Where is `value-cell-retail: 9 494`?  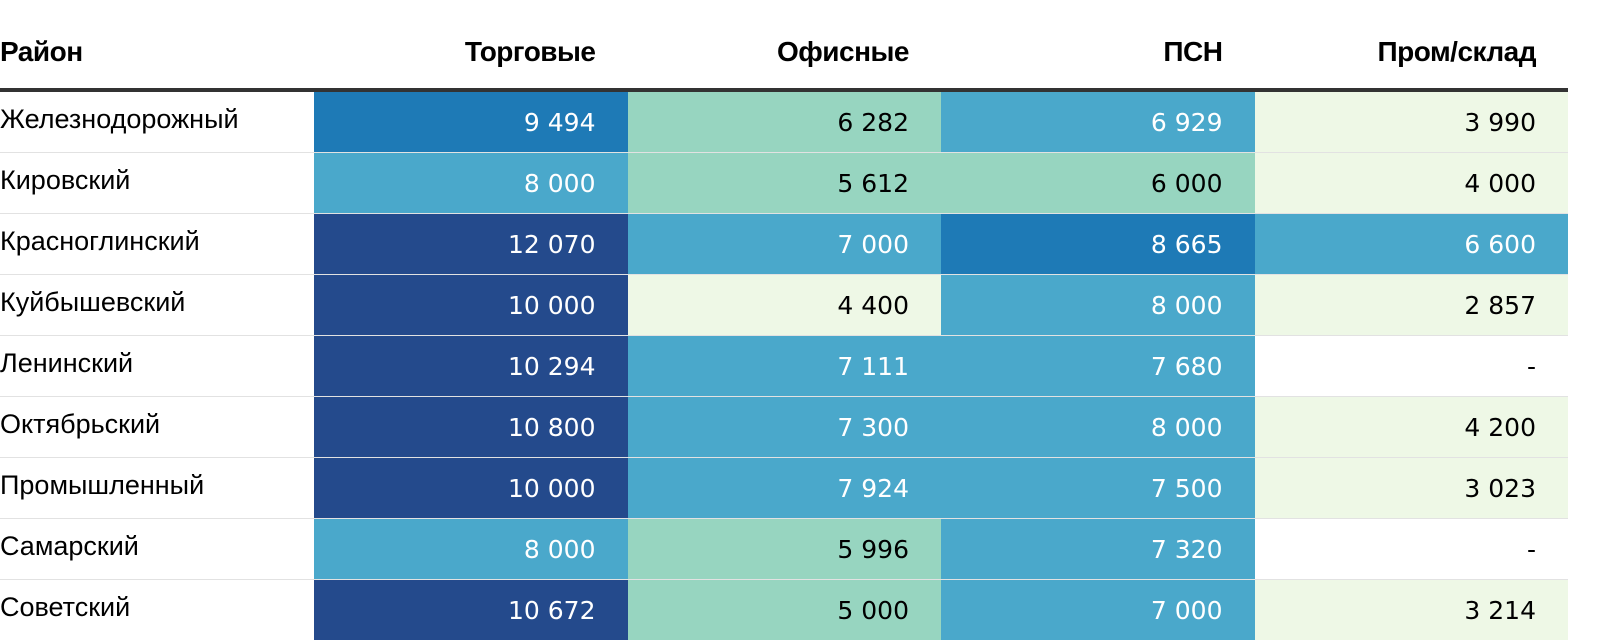 value-cell-retail: 9 494 is located at coordinates (471, 121).